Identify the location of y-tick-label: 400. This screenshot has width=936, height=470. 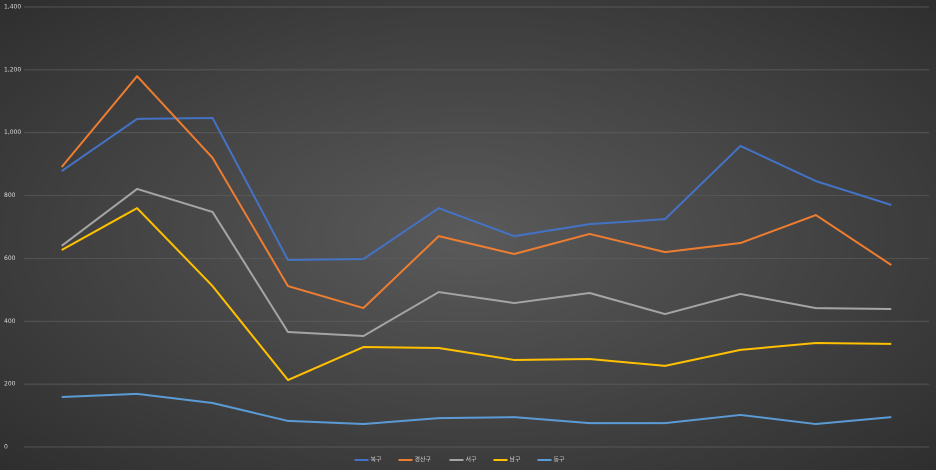
(10, 321).